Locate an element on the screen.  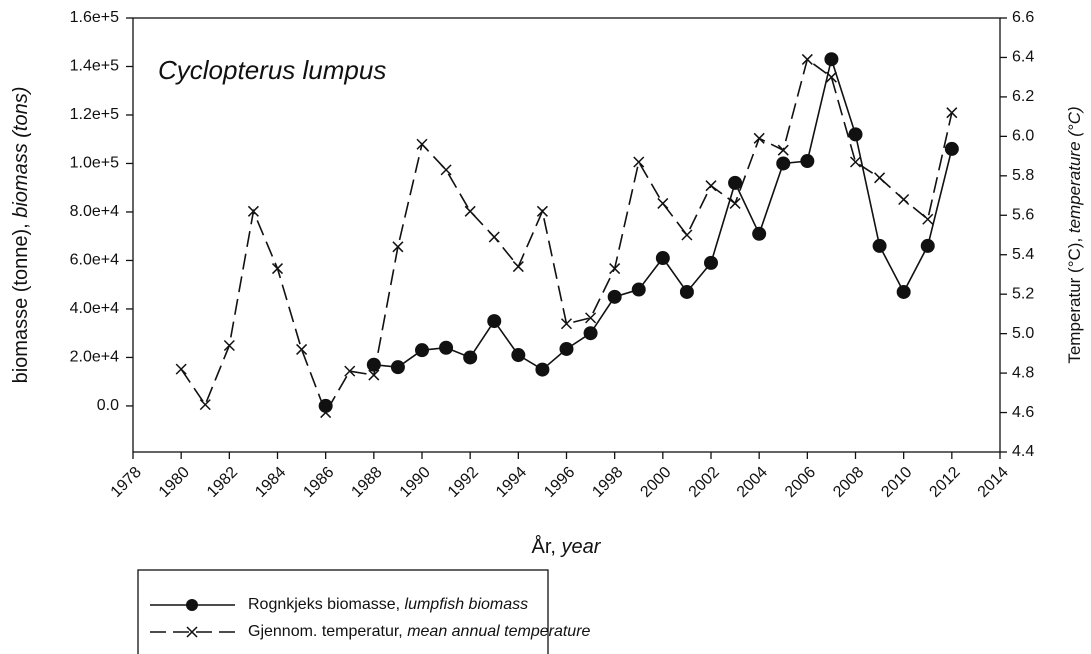
x-axis-title: År, year is located at coordinates (567, 546).